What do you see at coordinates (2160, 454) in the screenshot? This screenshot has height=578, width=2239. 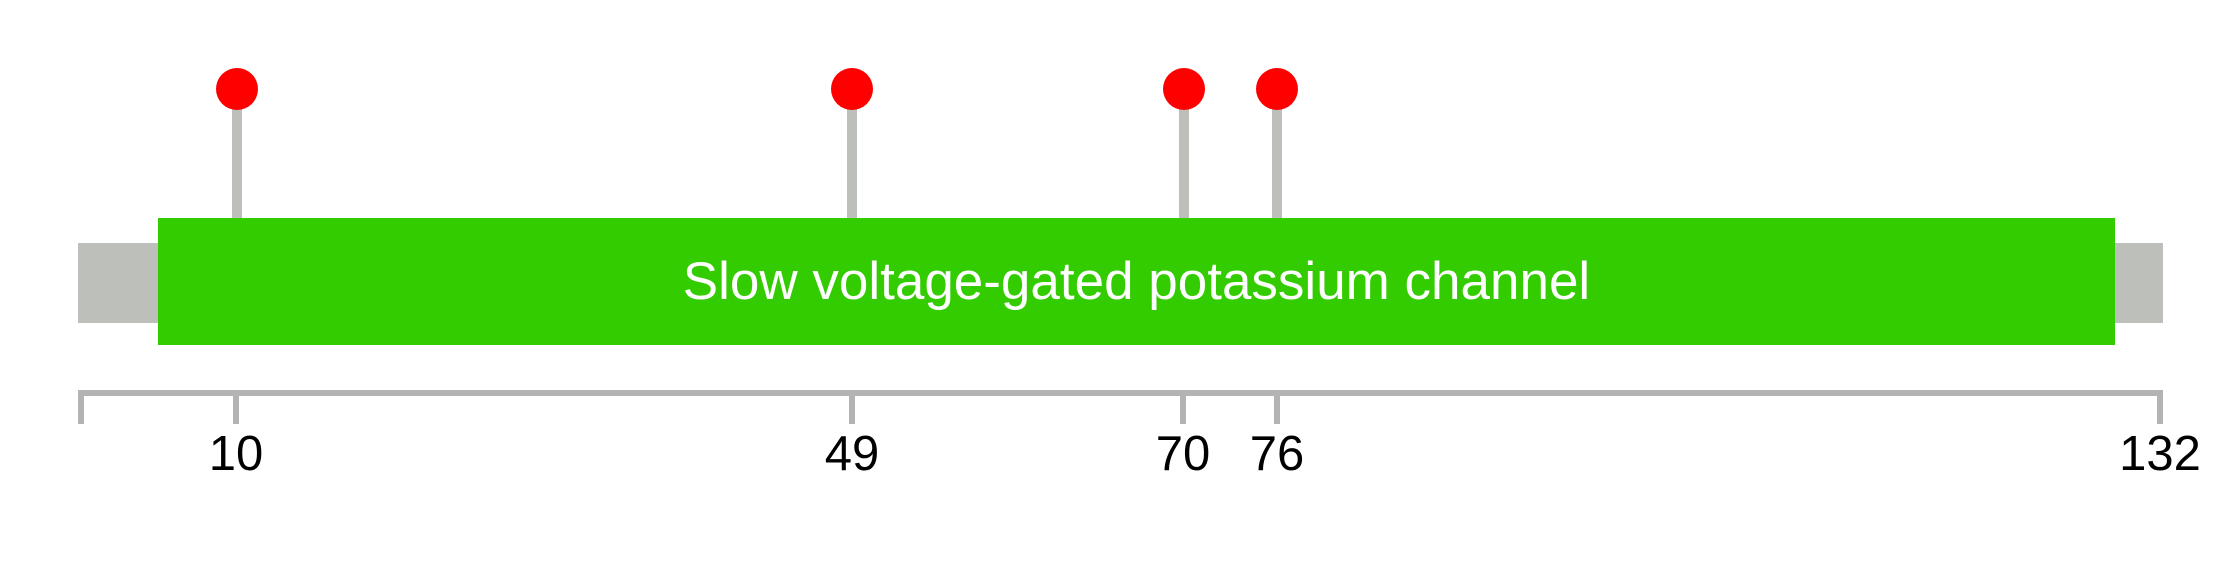 I see `axis-tick-label: 132` at bounding box center [2160, 454].